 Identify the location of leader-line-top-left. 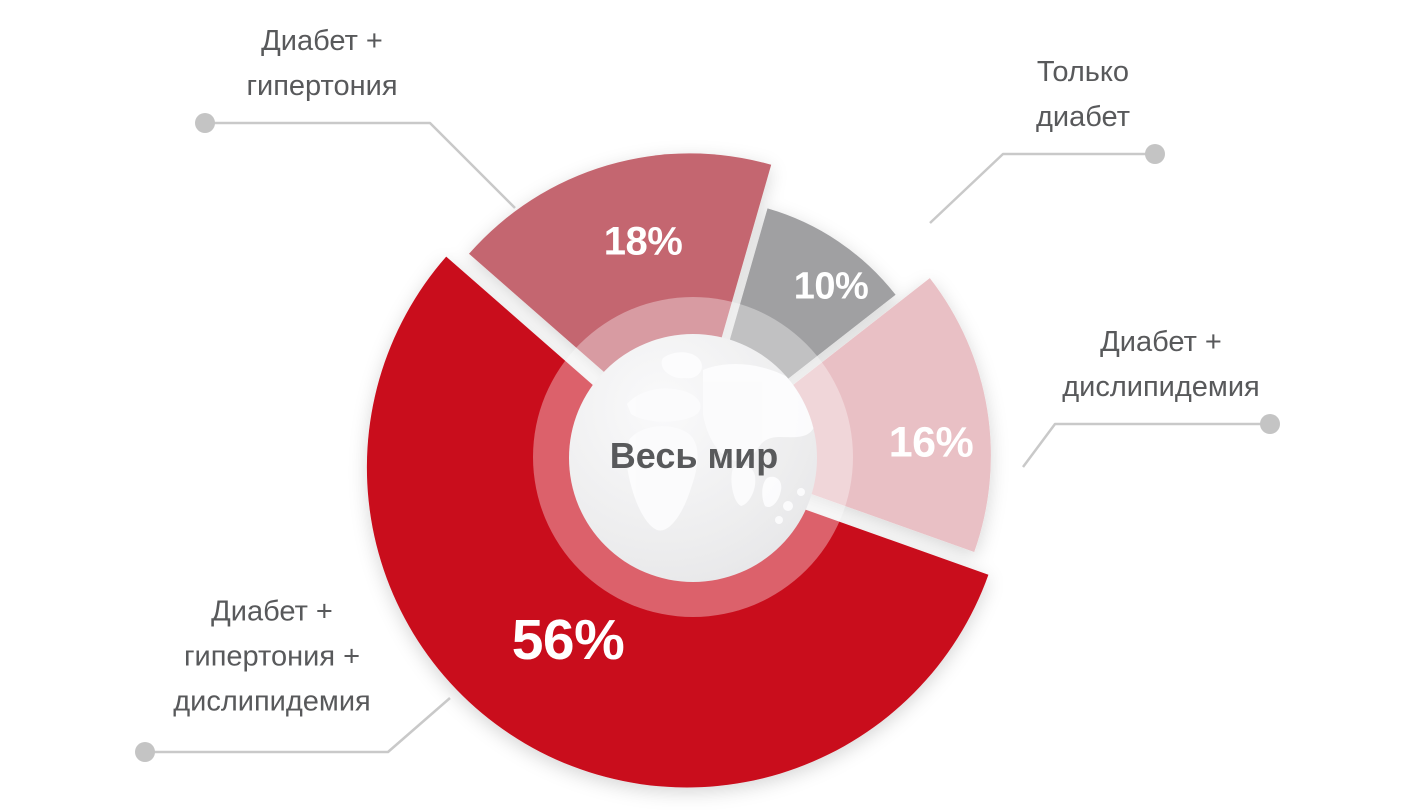
(360, 165).